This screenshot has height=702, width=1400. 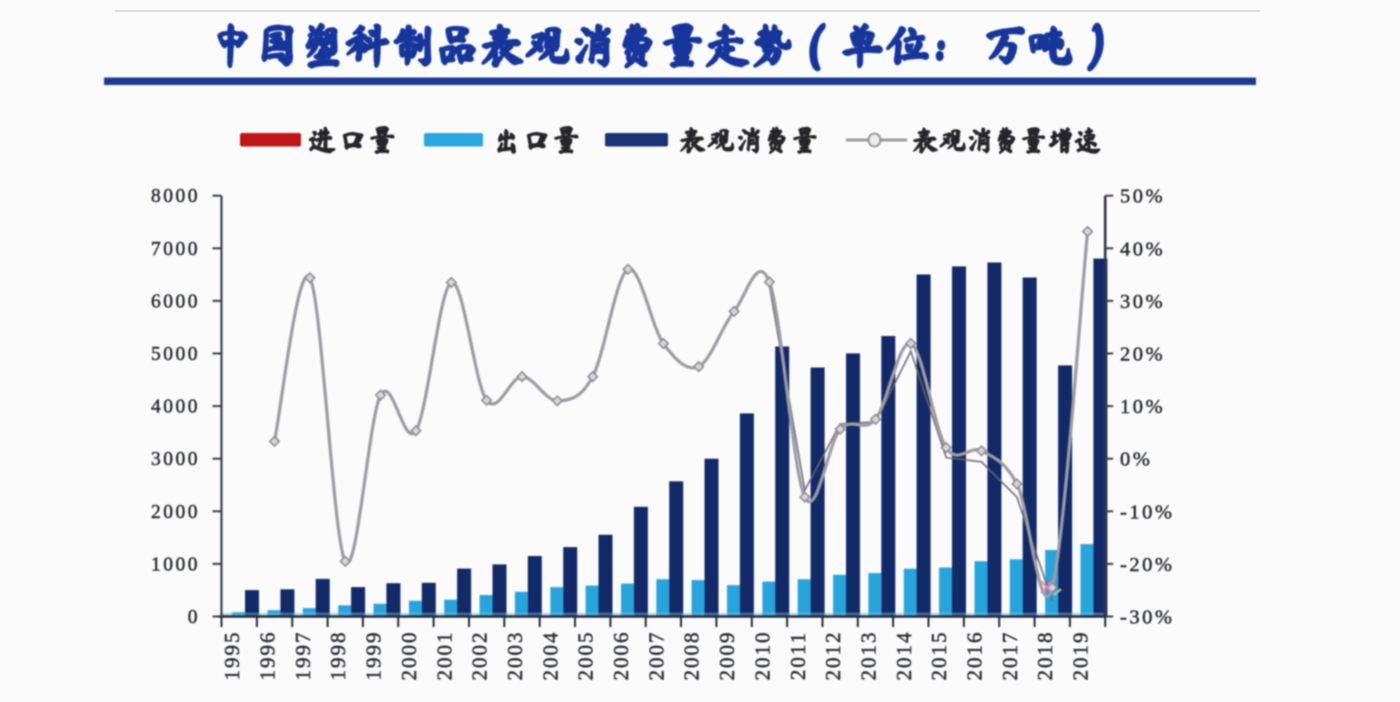 I want to click on svg-text: 3000, so click(x=175, y=459).